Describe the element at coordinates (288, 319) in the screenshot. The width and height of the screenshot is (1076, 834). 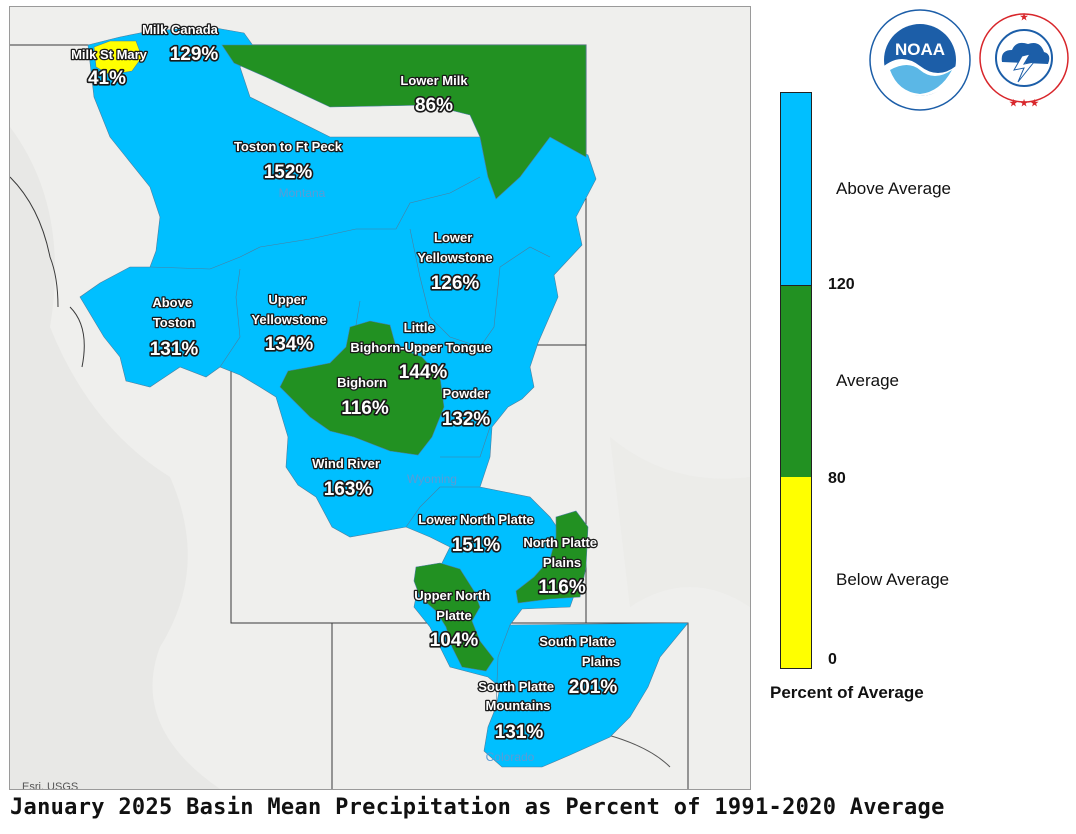
I see `basin-name-upper-yellowstone-line-2: Yellowstone` at that location.